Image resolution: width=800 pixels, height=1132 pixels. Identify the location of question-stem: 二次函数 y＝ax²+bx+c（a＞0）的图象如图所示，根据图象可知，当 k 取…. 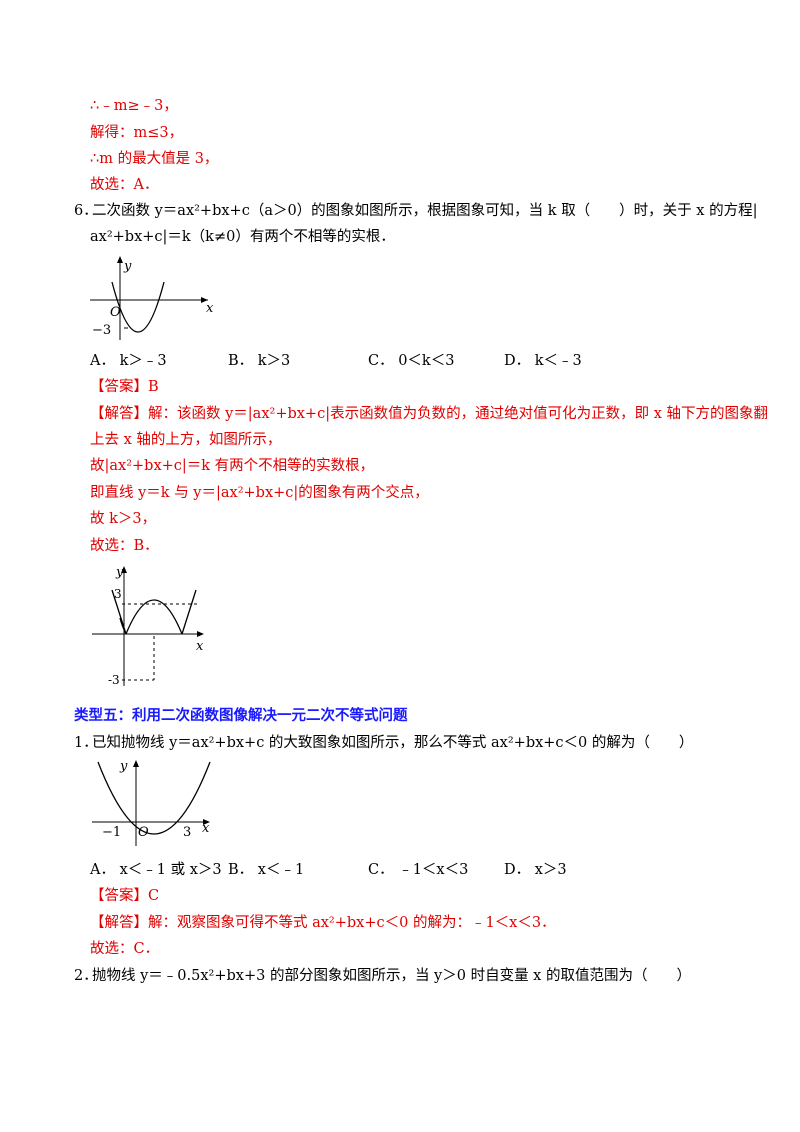
(425, 211).